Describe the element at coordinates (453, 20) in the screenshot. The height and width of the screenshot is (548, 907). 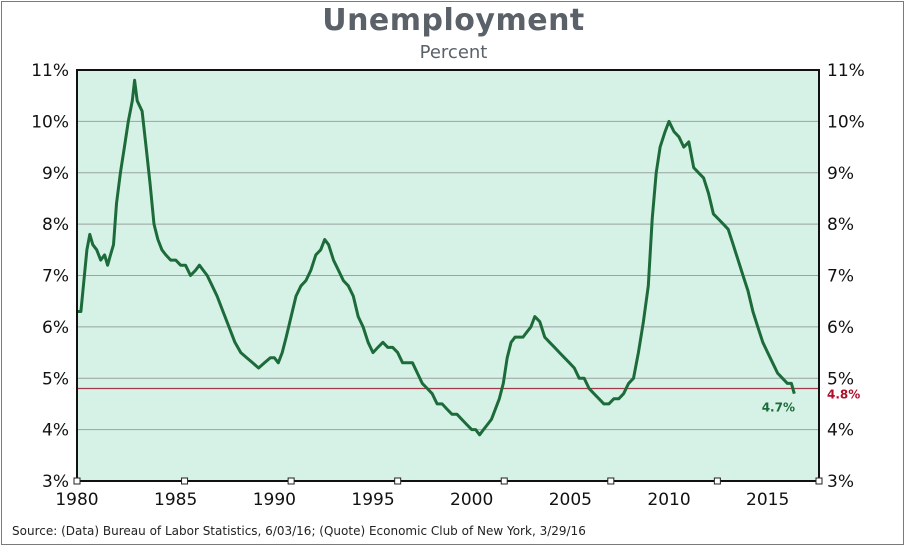
I see `chart-title: Unemployment` at that location.